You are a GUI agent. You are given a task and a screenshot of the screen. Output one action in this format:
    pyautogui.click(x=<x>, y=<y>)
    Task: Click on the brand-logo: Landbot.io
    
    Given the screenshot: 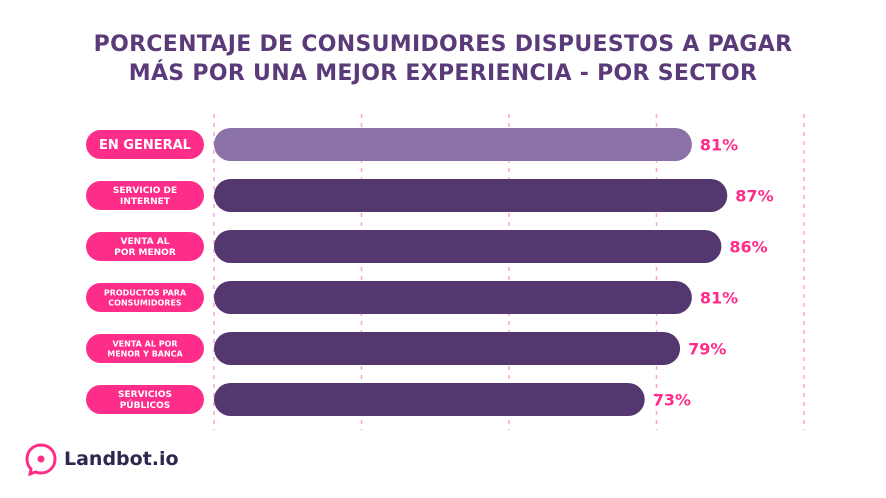 What is the action you would take?
    pyautogui.click(x=101, y=459)
    